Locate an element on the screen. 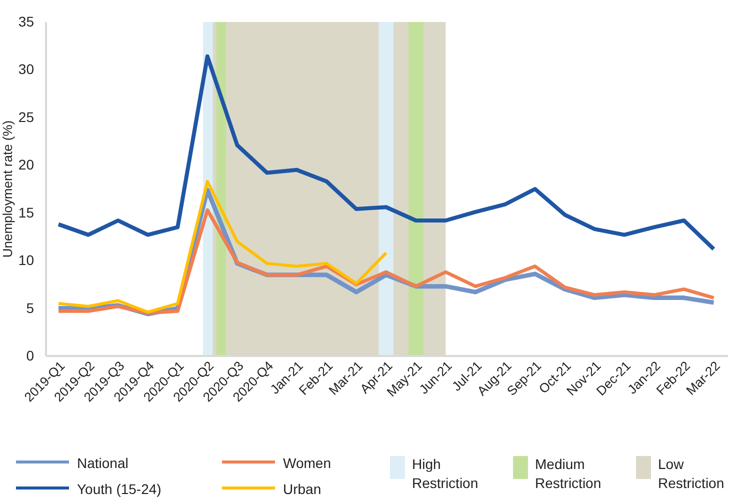  y-tick-label: 30 is located at coordinates (26, 69).